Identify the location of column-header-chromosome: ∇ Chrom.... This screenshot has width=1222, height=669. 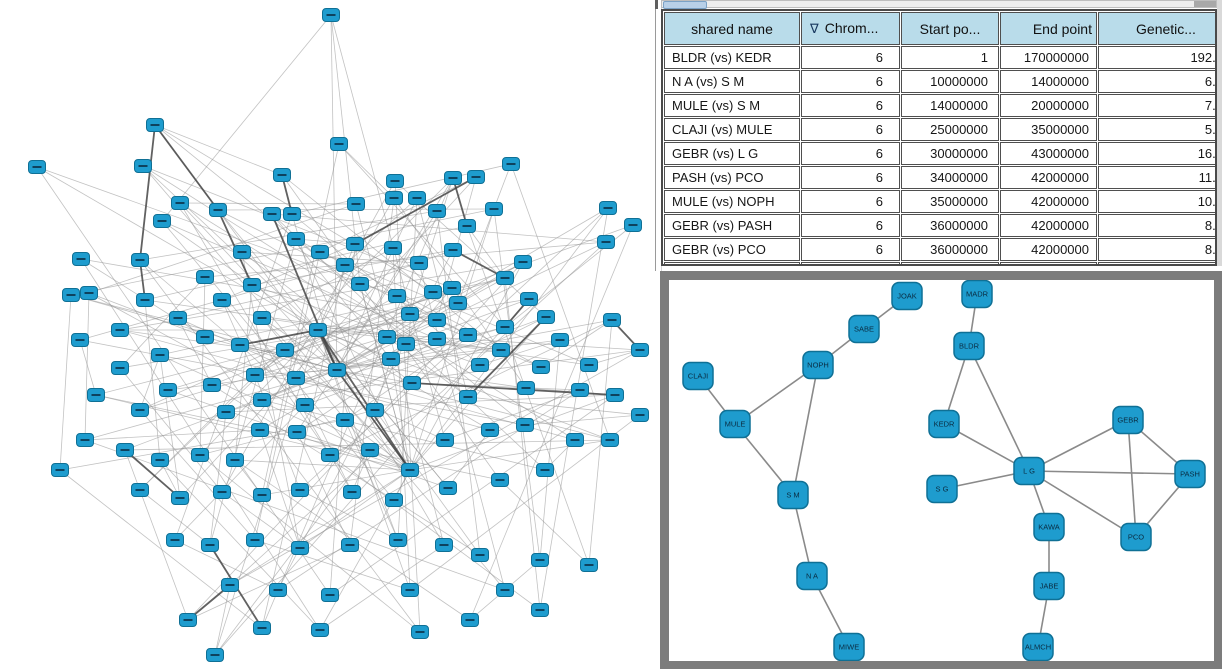
(850, 28).